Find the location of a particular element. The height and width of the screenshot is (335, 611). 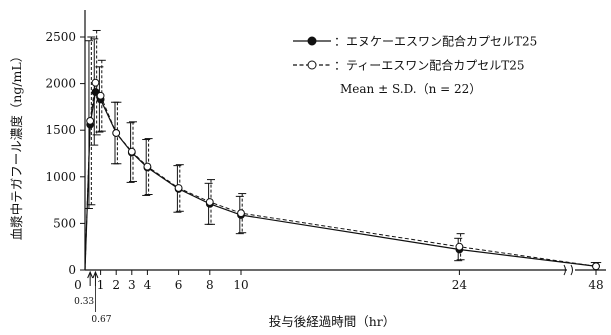

x-tick-label: 1 is located at coordinates (101, 285).